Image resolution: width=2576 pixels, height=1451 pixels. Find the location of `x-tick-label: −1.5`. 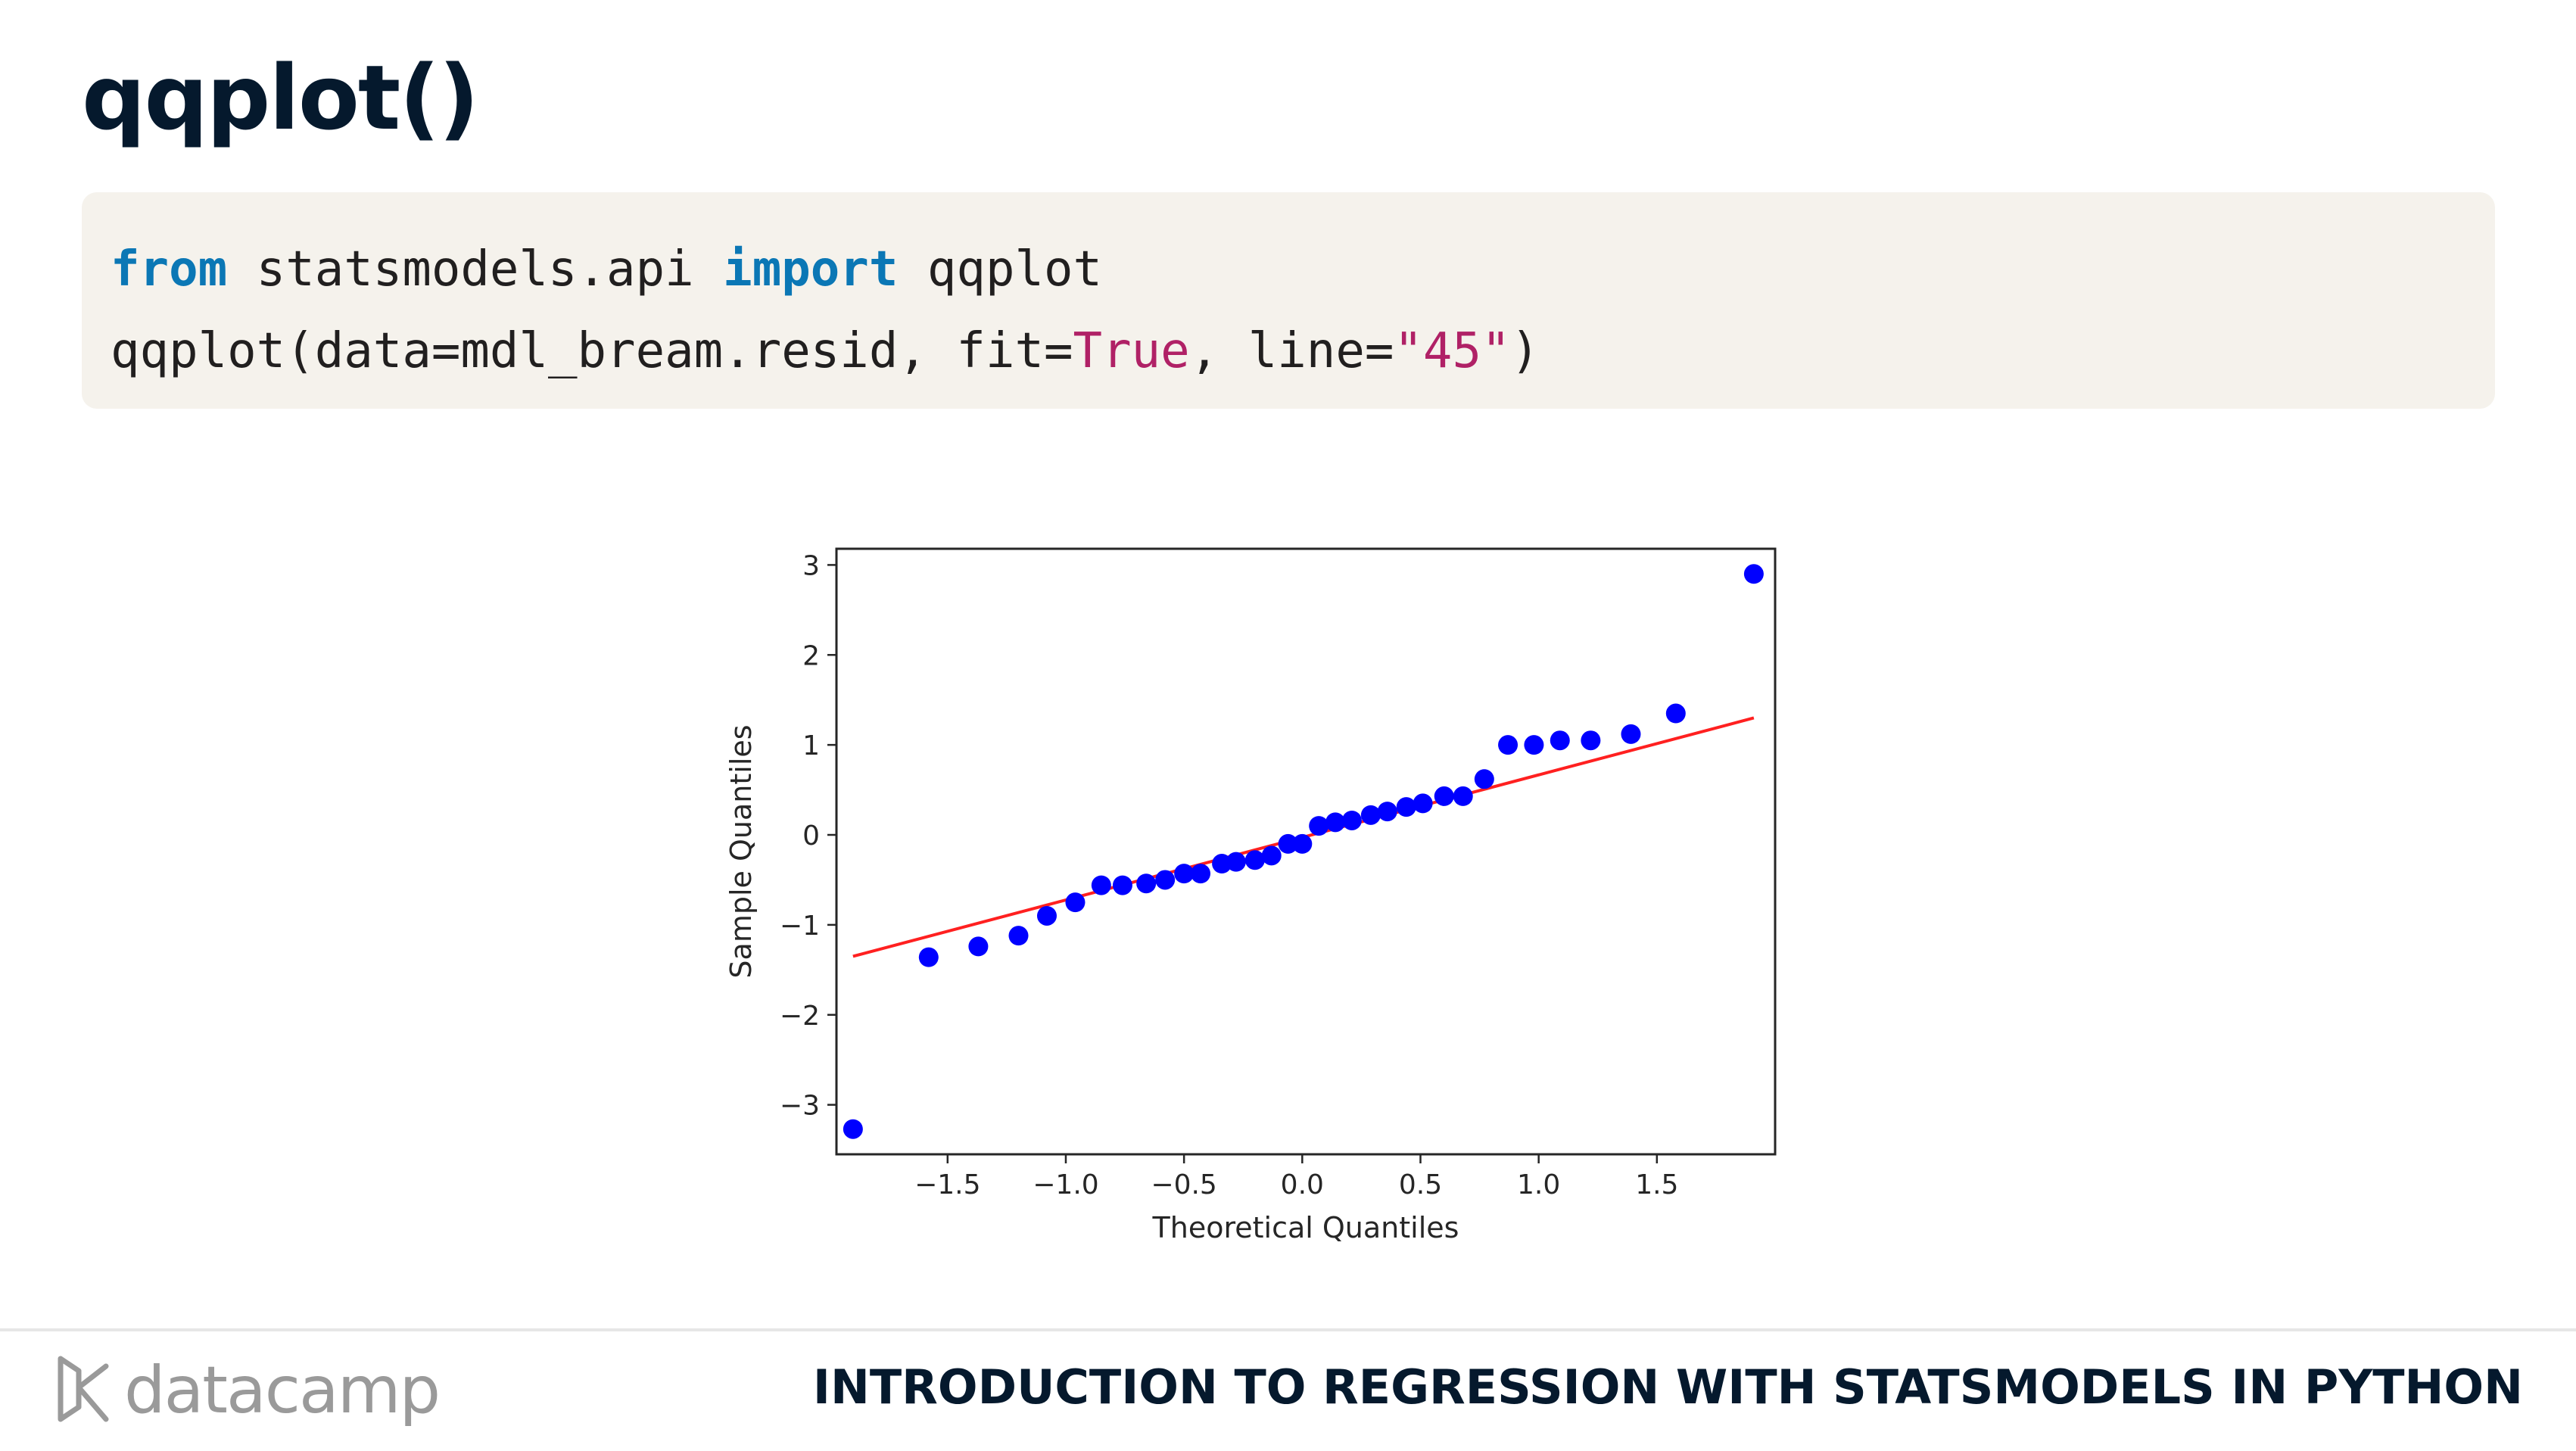

x-tick-label: −1.5 is located at coordinates (947, 1184).